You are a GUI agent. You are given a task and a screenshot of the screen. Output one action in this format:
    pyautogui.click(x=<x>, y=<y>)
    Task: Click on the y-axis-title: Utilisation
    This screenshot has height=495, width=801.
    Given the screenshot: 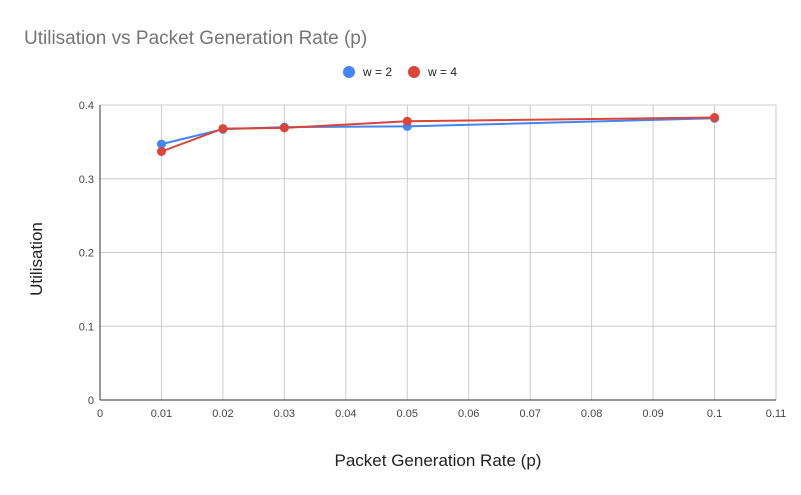 What is the action you would take?
    pyautogui.click(x=36, y=259)
    